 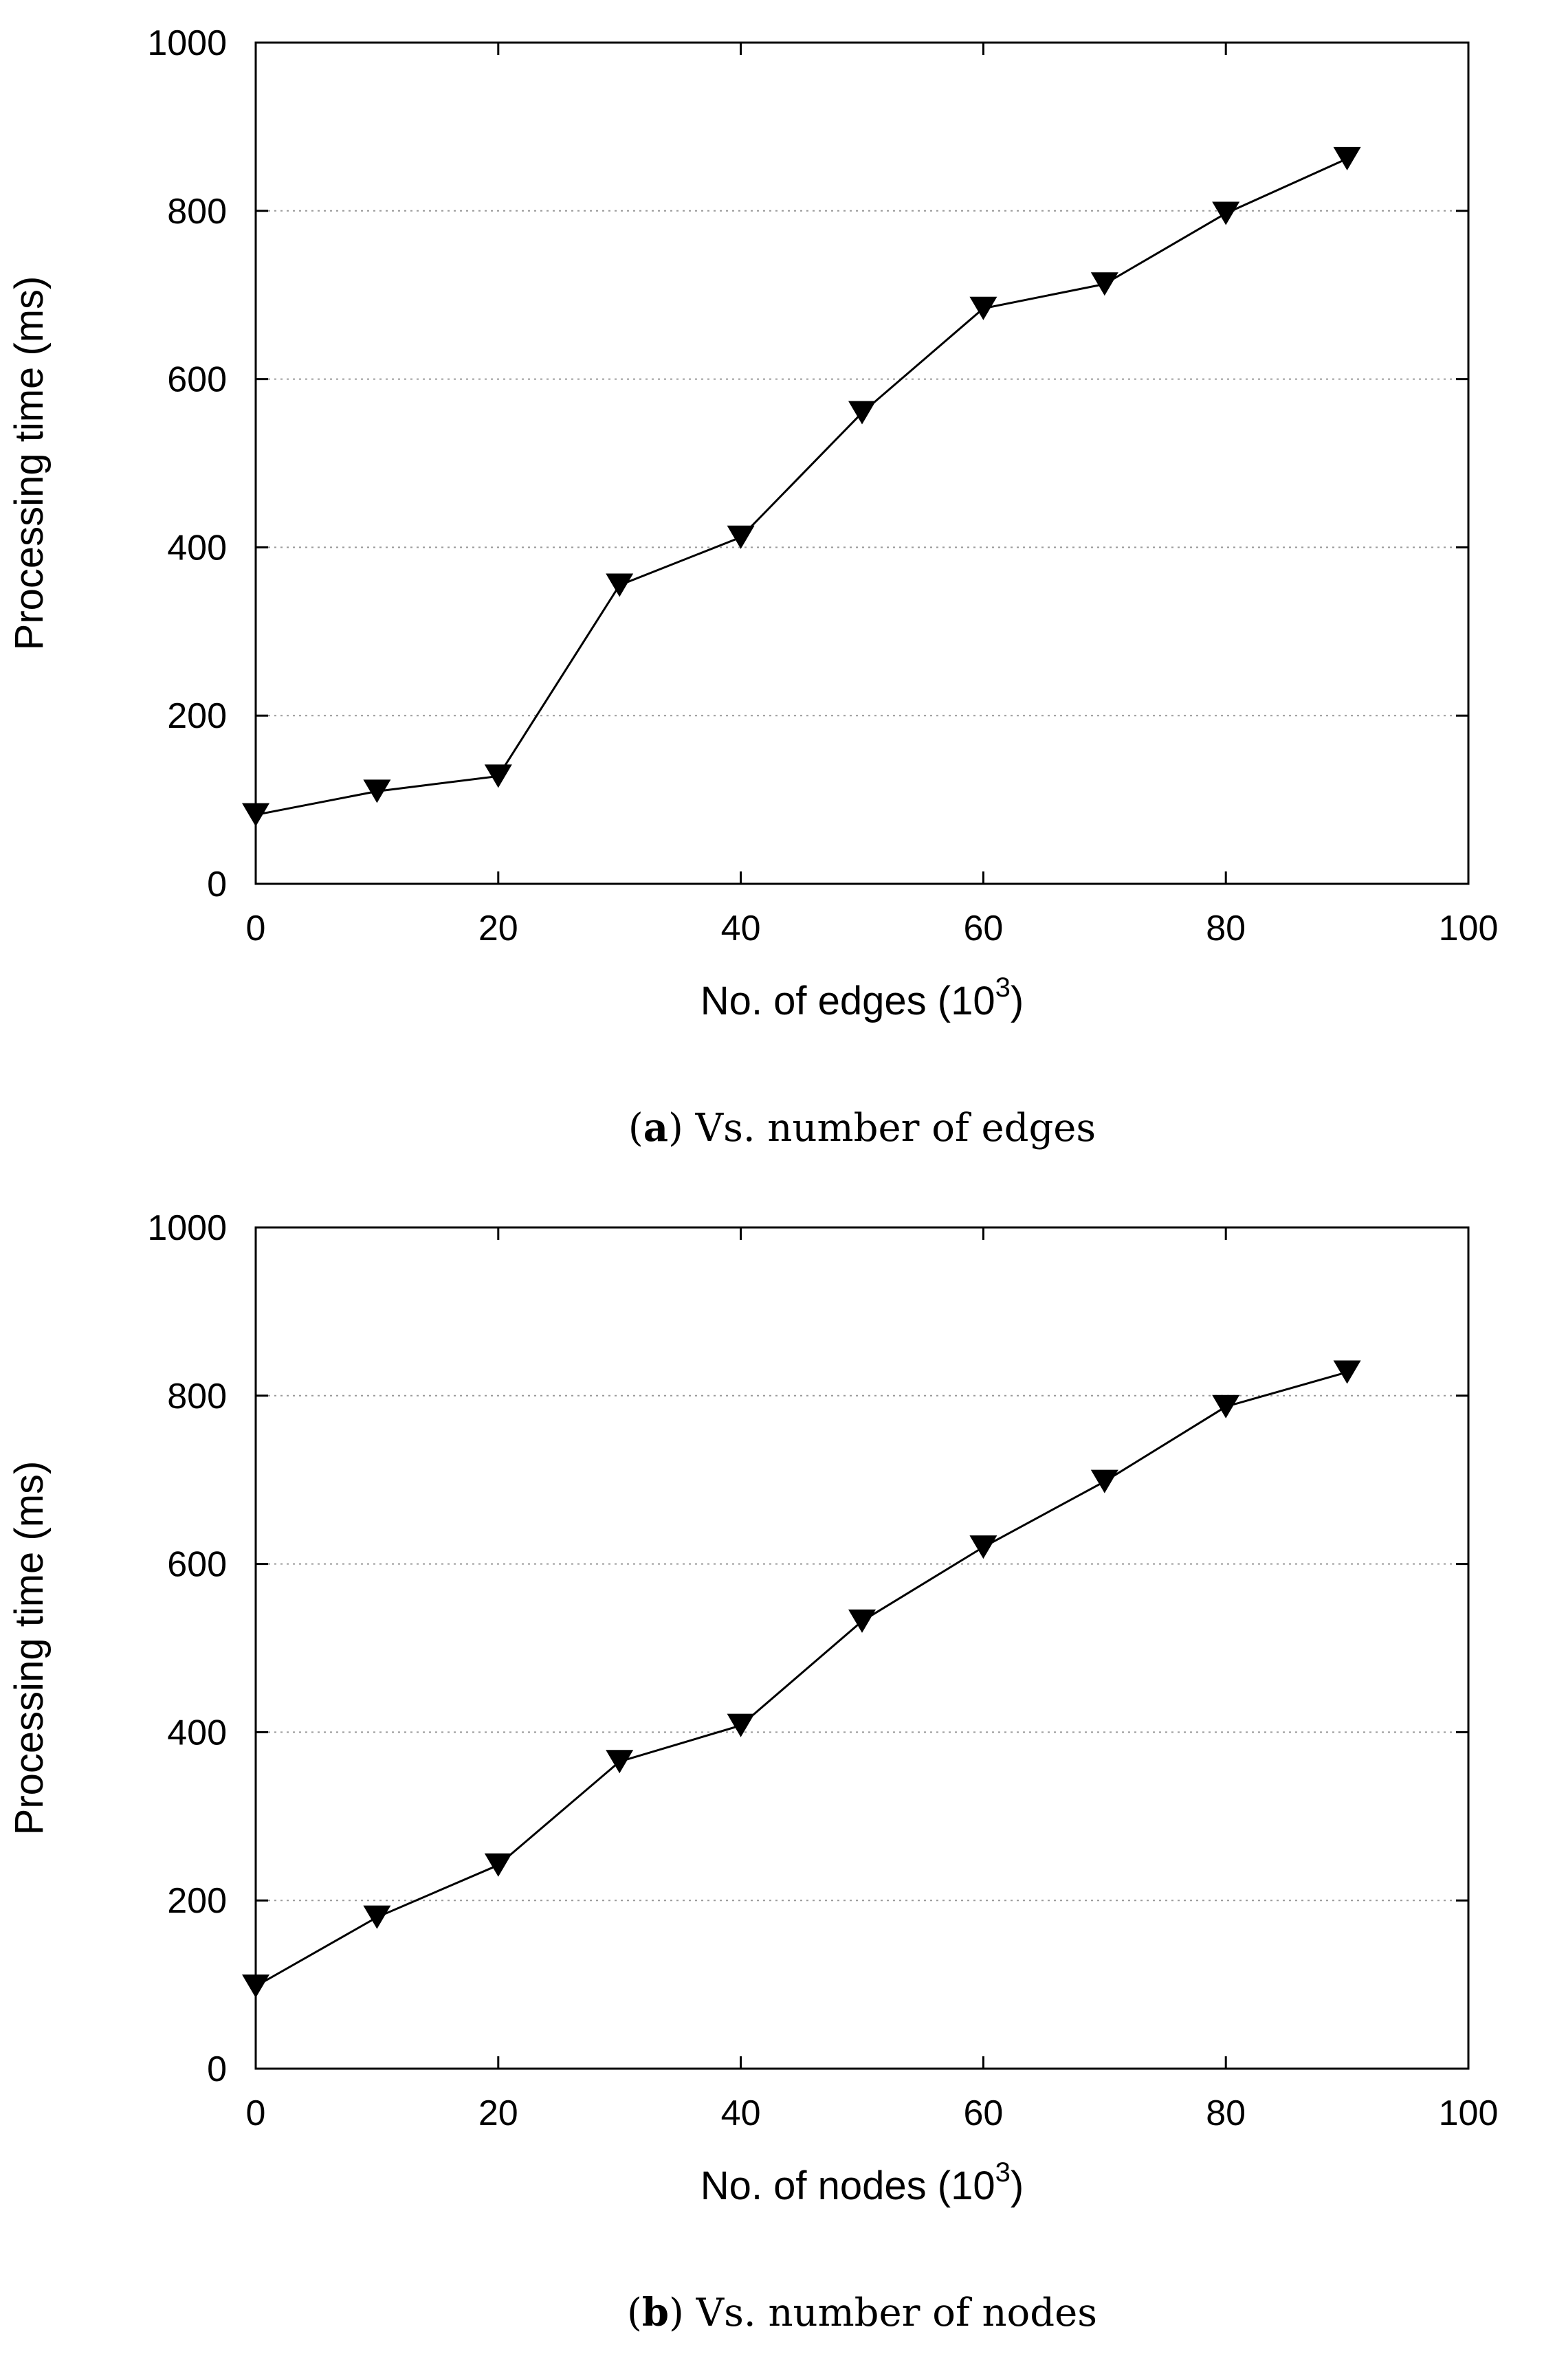 What do you see at coordinates (863, 997) in the screenshot?
I see `x-axis-title: No. of edges (103)` at bounding box center [863, 997].